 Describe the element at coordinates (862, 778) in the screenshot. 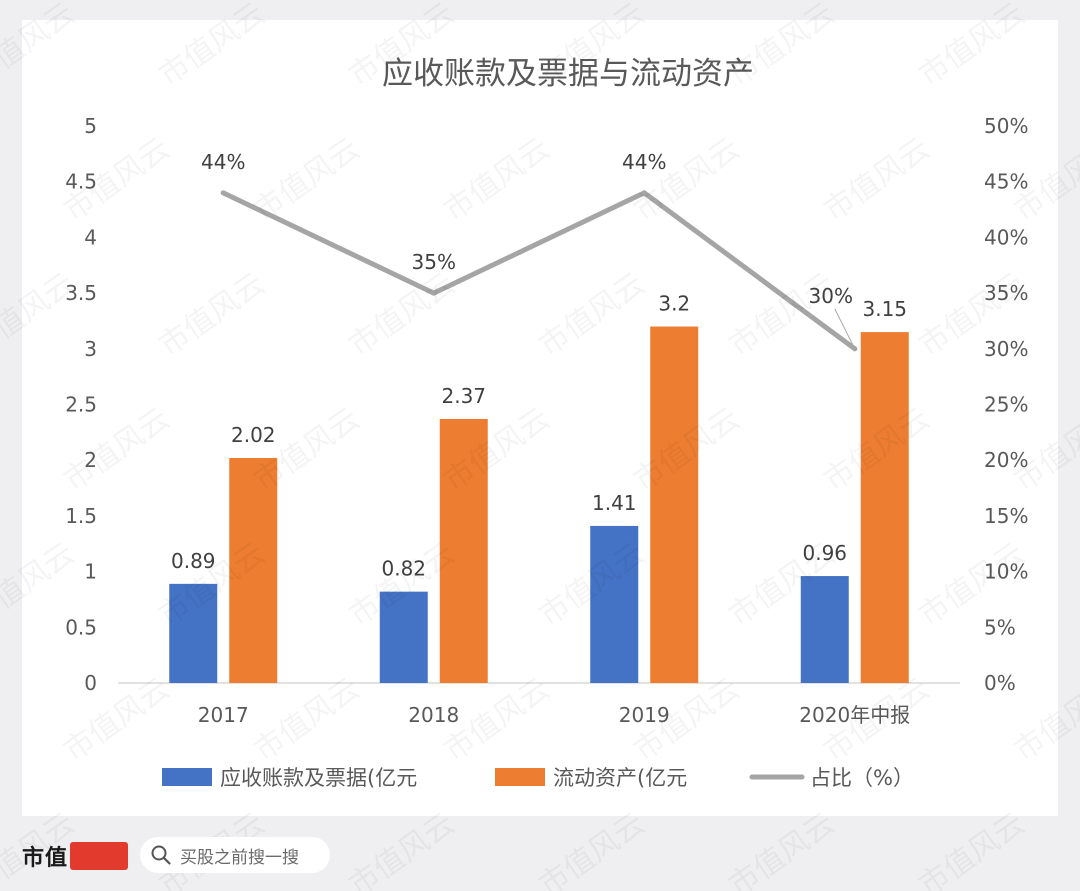

I see `legend-label: 占比（%）` at that location.